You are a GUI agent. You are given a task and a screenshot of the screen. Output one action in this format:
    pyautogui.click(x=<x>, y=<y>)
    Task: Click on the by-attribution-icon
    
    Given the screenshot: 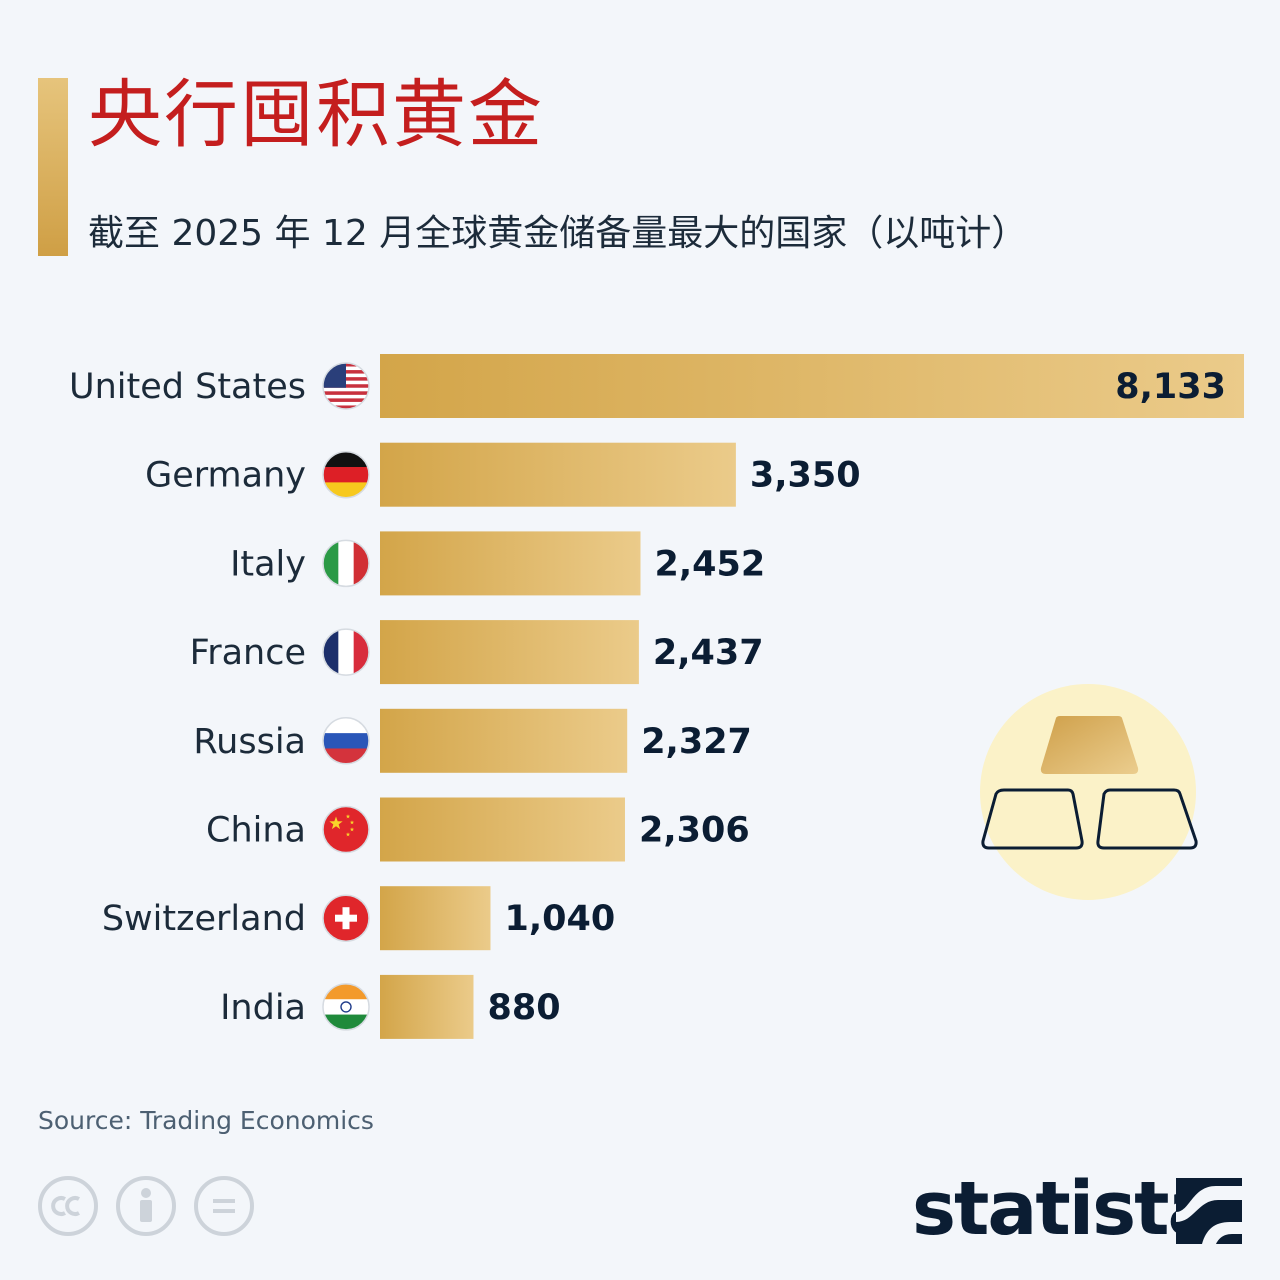 What is the action you would take?
    pyautogui.click(x=146, y=1206)
    